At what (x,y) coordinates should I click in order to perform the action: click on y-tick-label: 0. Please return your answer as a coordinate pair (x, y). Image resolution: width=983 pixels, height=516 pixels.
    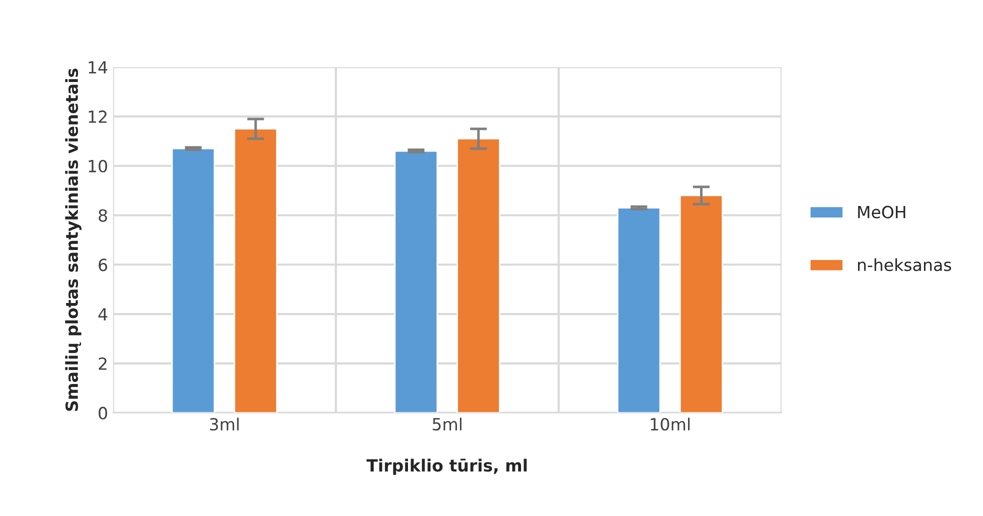
    Looking at the image, I should click on (103, 413).